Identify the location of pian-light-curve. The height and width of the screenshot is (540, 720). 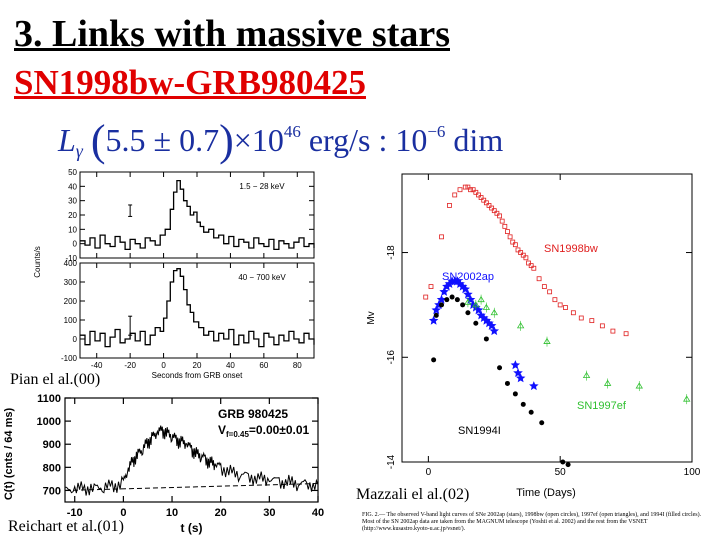
(197, 308).